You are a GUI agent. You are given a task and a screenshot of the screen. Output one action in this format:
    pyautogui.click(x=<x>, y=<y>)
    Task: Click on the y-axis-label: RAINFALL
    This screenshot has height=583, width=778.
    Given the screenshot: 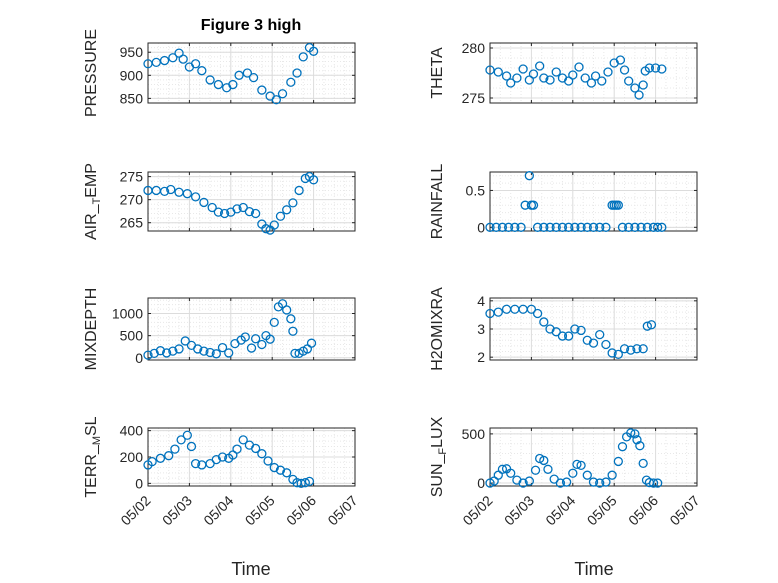 What is the action you would take?
    pyautogui.click(x=437, y=202)
    